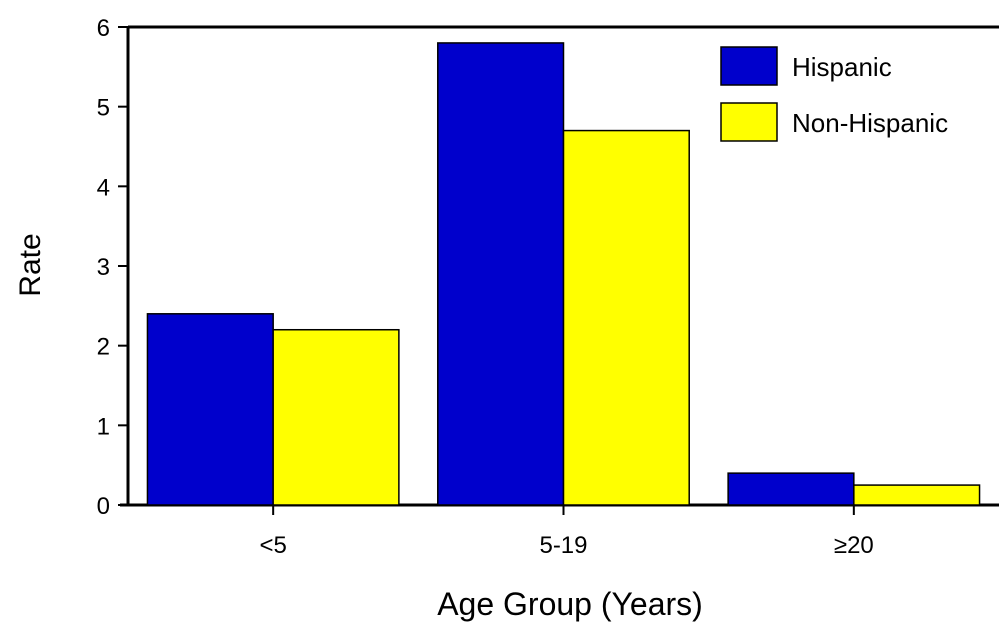  Describe the element at coordinates (272, 545) in the screenshot. I see `x-tick-label: <5` at that location.